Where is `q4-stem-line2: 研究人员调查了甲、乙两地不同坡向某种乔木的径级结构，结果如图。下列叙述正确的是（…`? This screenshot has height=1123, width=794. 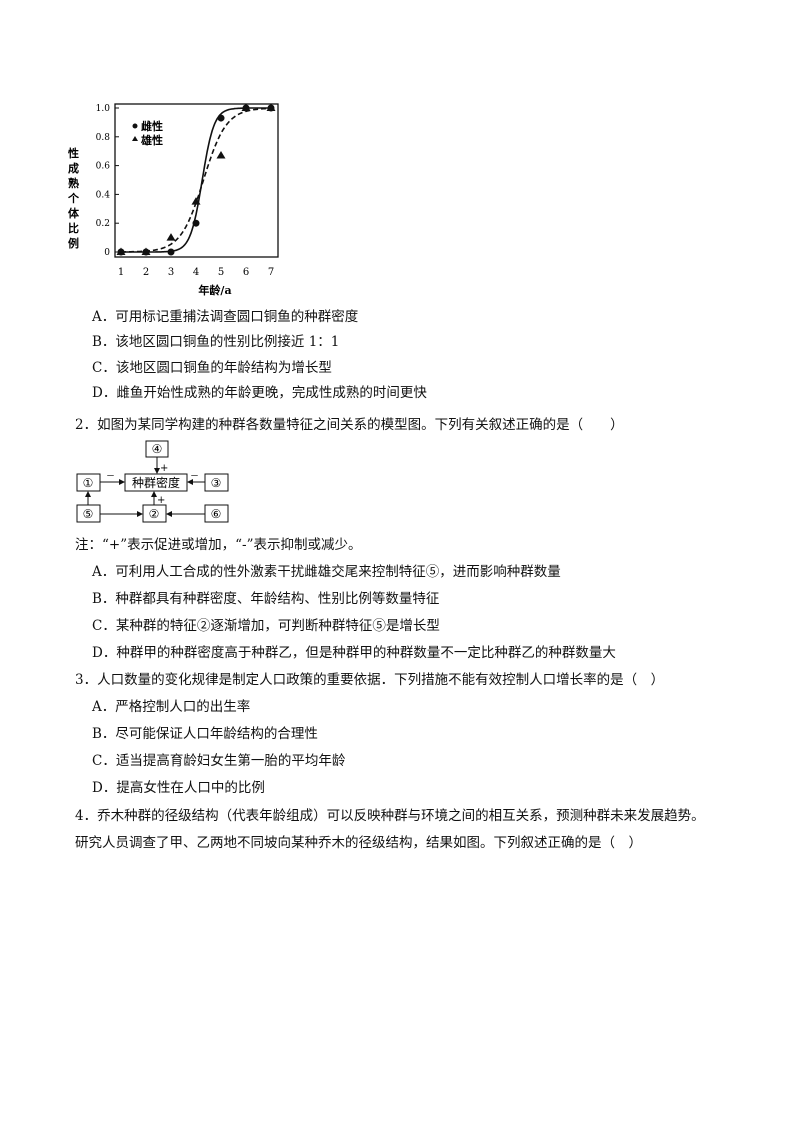
q4-stem-line2: 研究人员调查了甲、乙两地不同坡向某种乔木的径级结构，结果如图。下列叙述正确的是（… is located at coordinates (358, 843).